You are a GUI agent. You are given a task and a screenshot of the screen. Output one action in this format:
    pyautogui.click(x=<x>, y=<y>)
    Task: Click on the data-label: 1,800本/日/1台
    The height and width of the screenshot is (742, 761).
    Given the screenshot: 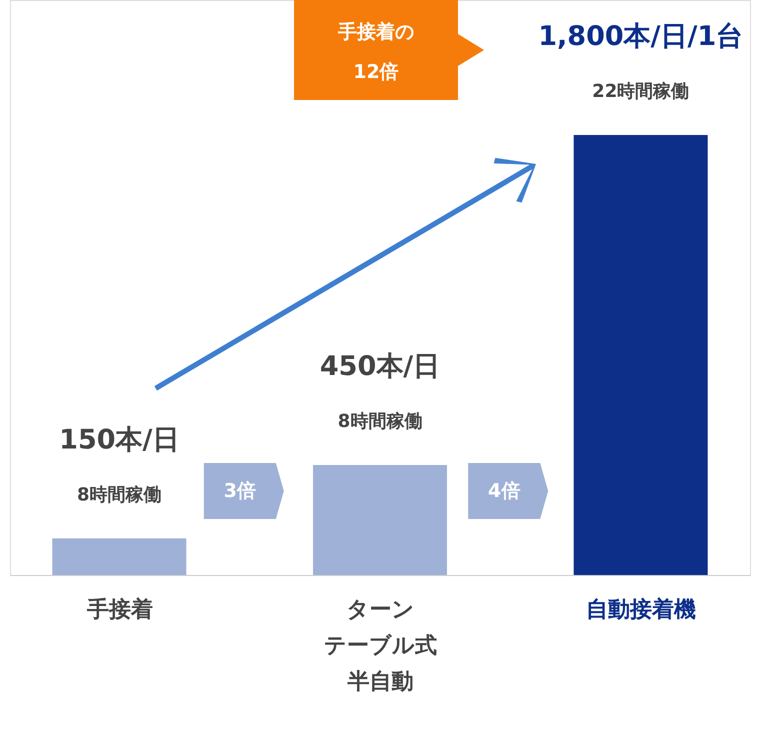 What is the action you would take?
    pyautogui.click(x=641, y=36)
    